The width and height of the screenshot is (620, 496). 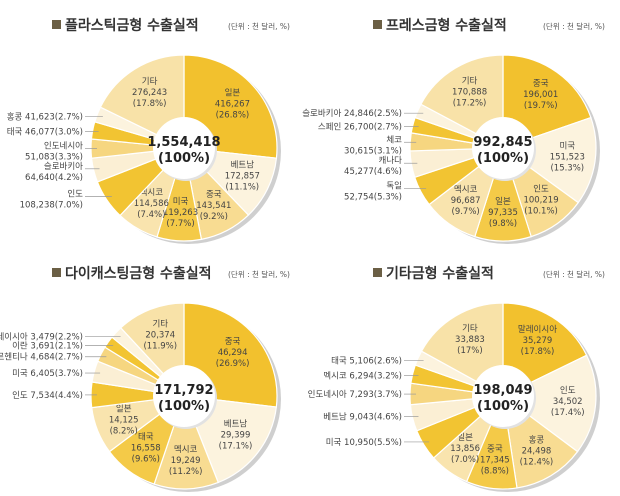 I want to click on slice-value: 114,586, so click(x=151, y=204).